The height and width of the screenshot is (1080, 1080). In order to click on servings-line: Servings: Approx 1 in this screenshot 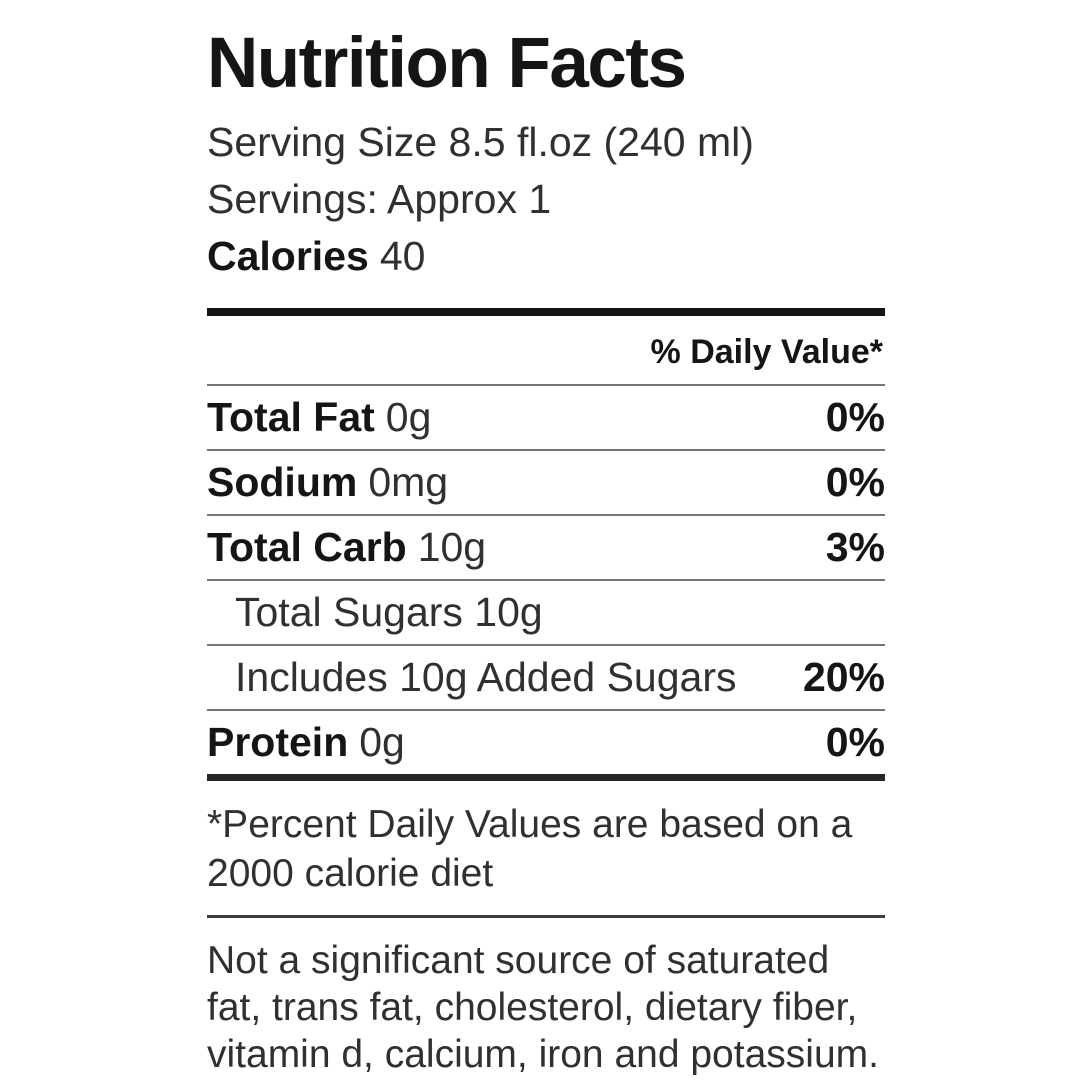, I will do `click(379, 199)`.